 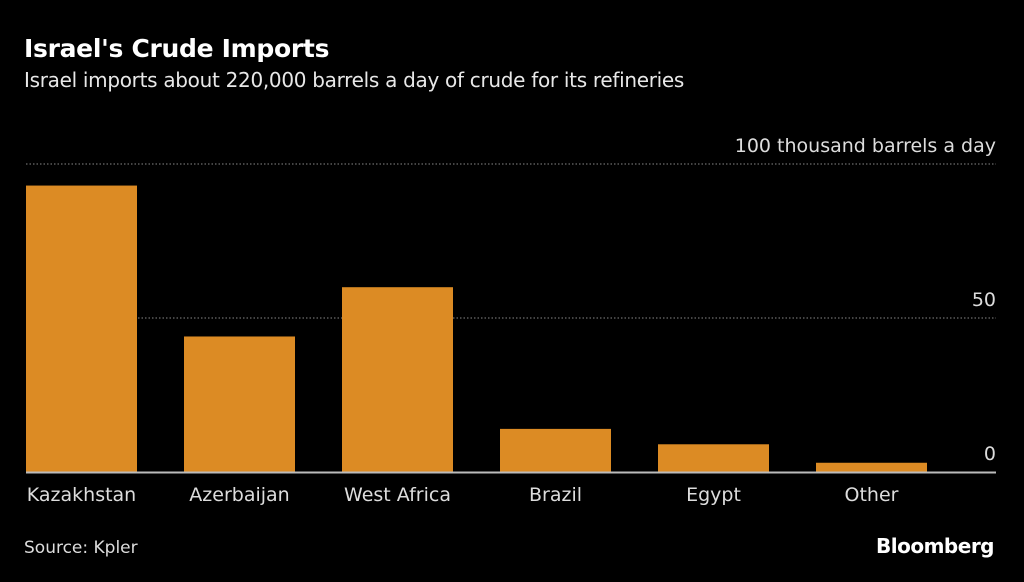 What do you see at coordinates (177, 48) in the screenshot?
I see `chart-title: Israel's Crude Imports` at bounding box center [177, 48].